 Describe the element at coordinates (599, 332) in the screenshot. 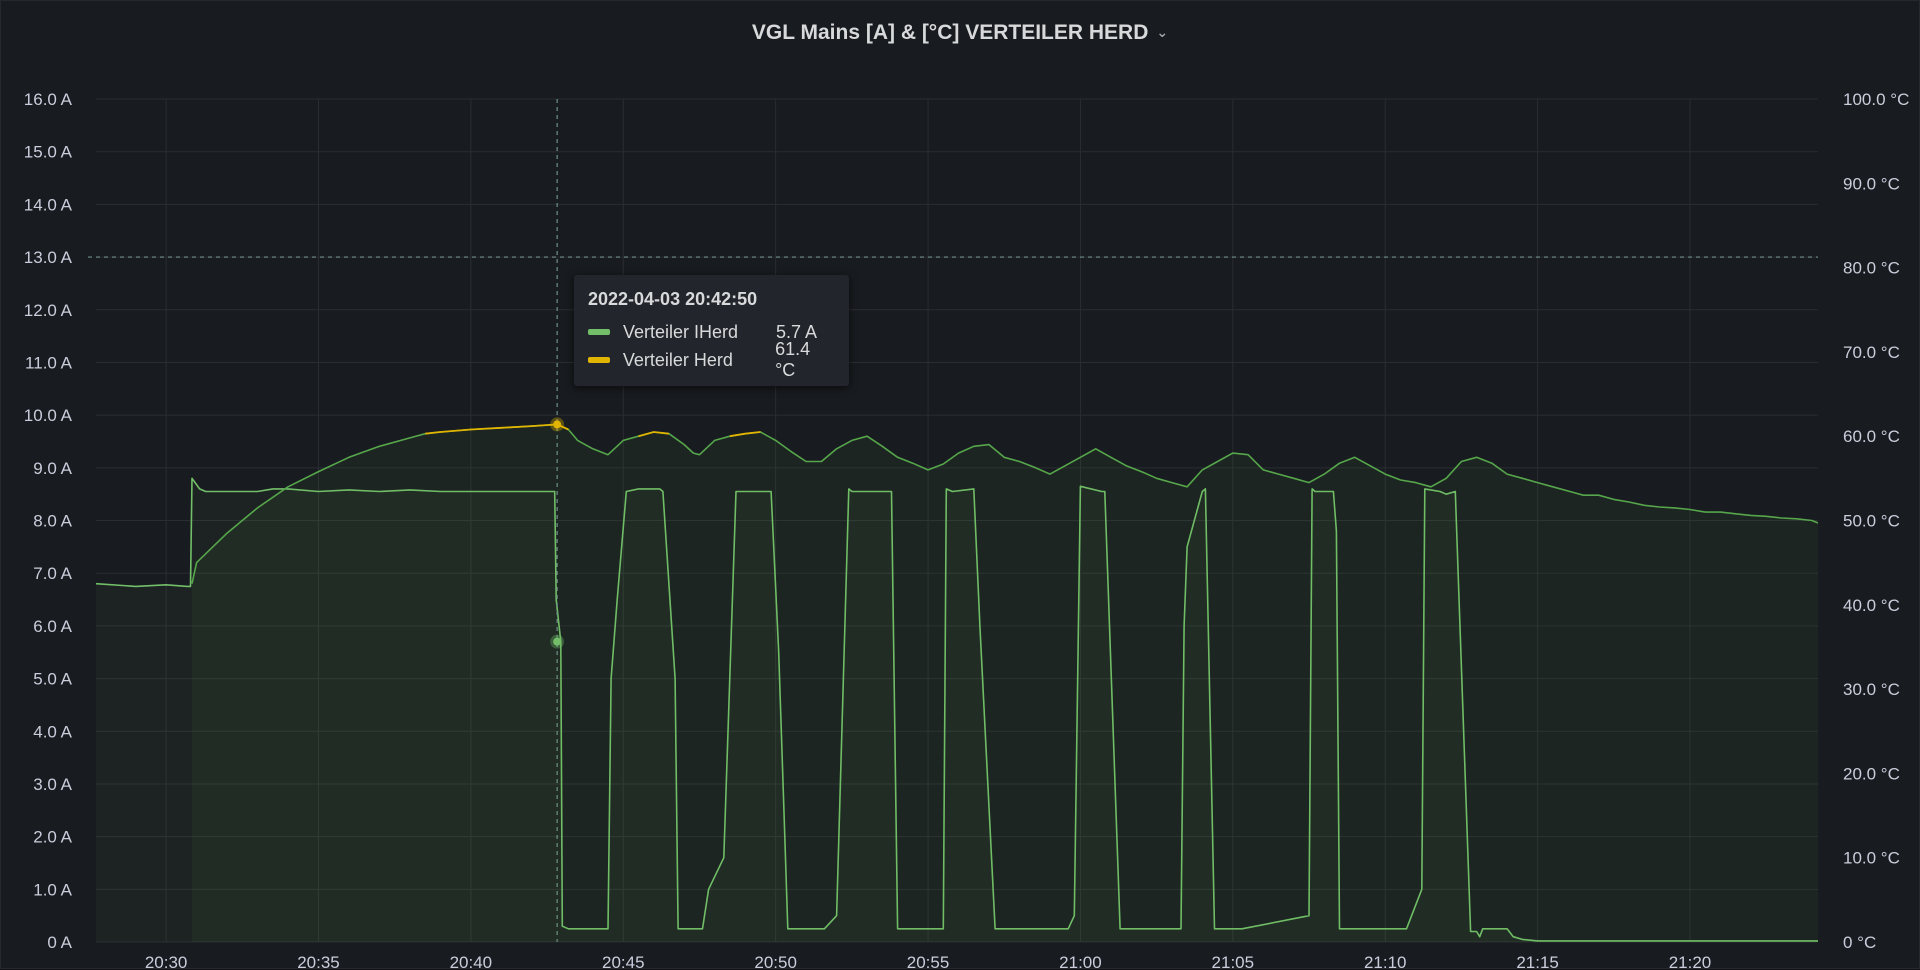

I see `legend-swatch-current` at that location.